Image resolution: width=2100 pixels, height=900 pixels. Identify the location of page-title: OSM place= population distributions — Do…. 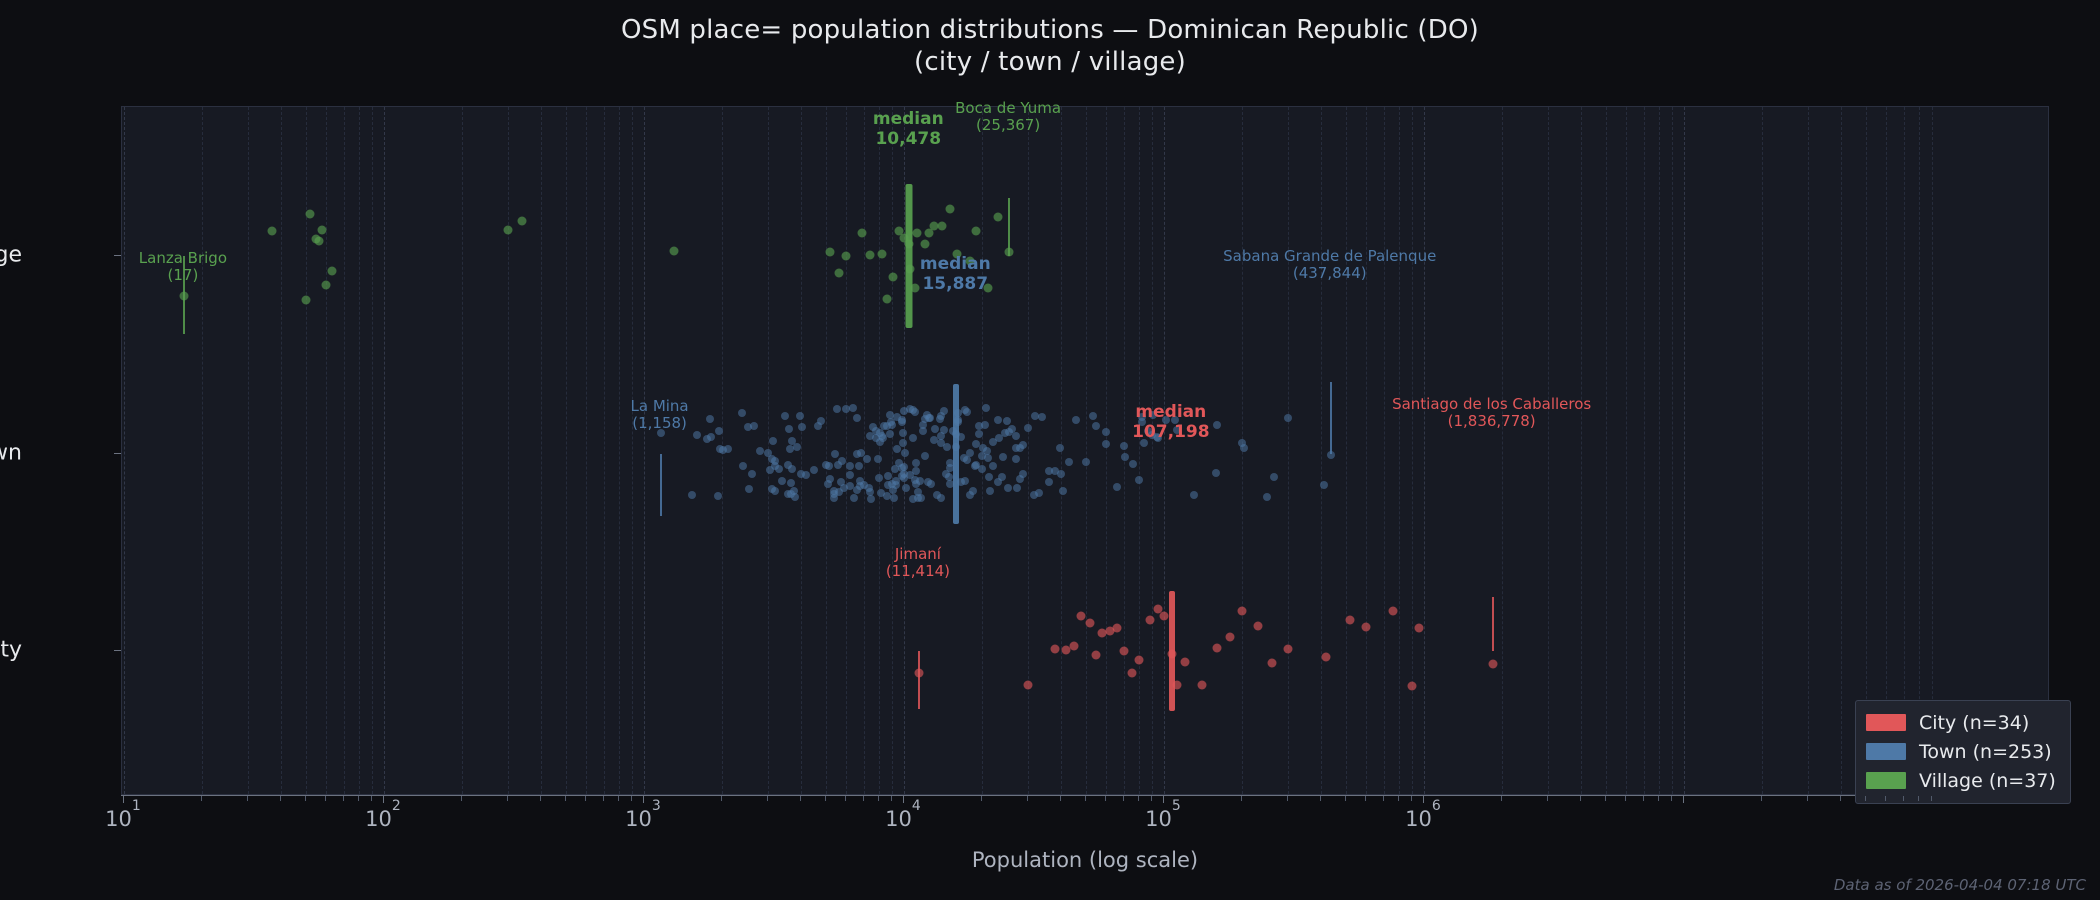
(1050, 46).